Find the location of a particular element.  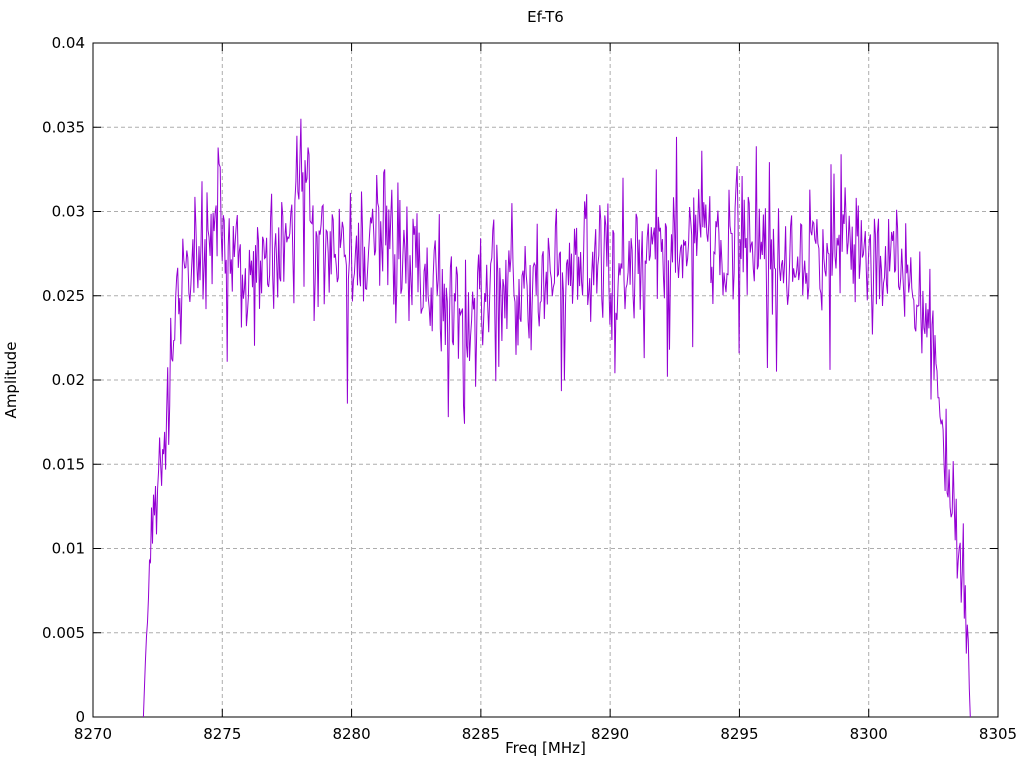

chart-title: Ef-T6 is located at coordinates (545, 17).